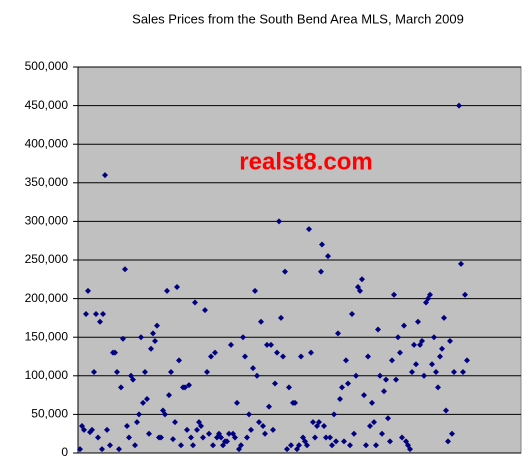  Describe the element at coordinates (47, 298) in the screenshot. I see `y-tick-label: 200,000` at that location.